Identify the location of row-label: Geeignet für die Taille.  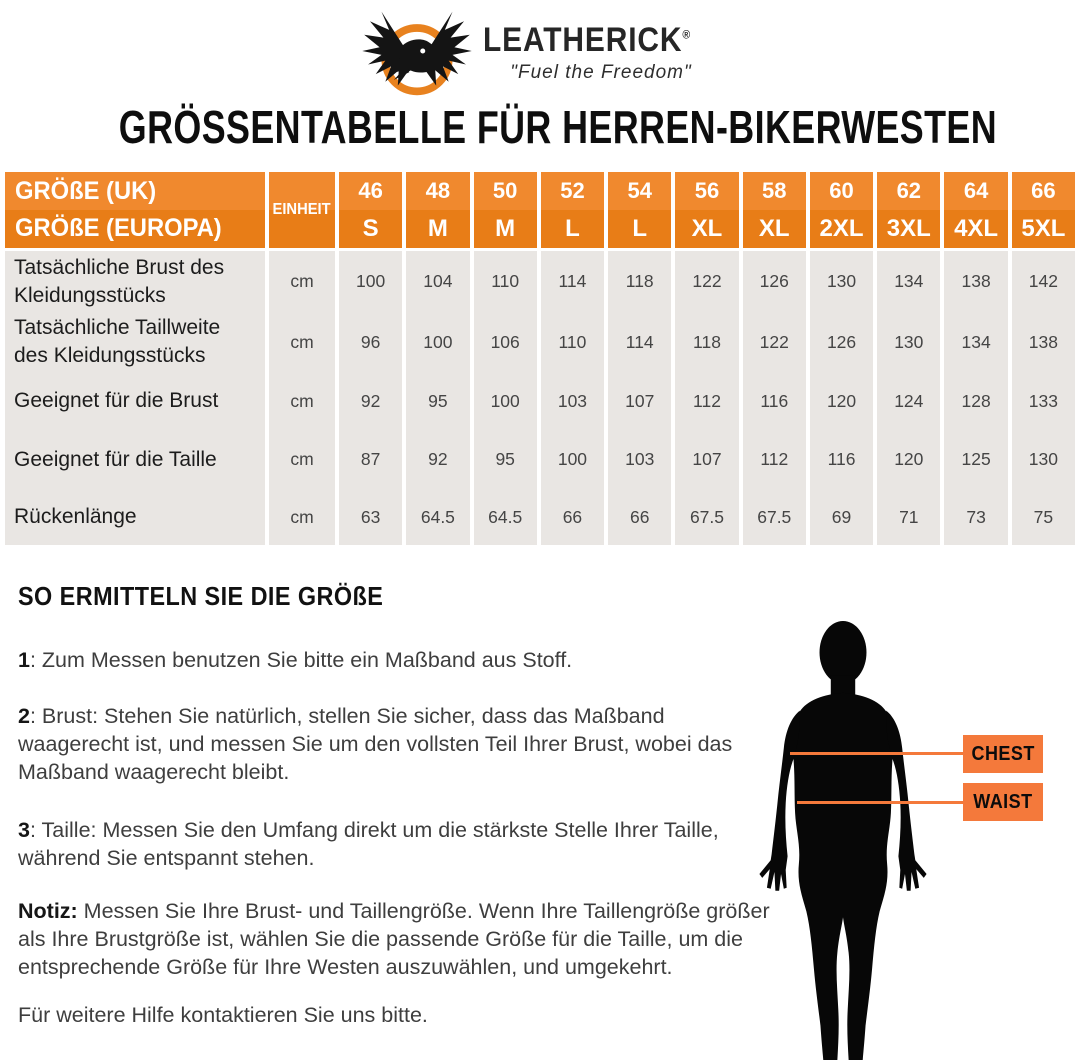
(135, 459).